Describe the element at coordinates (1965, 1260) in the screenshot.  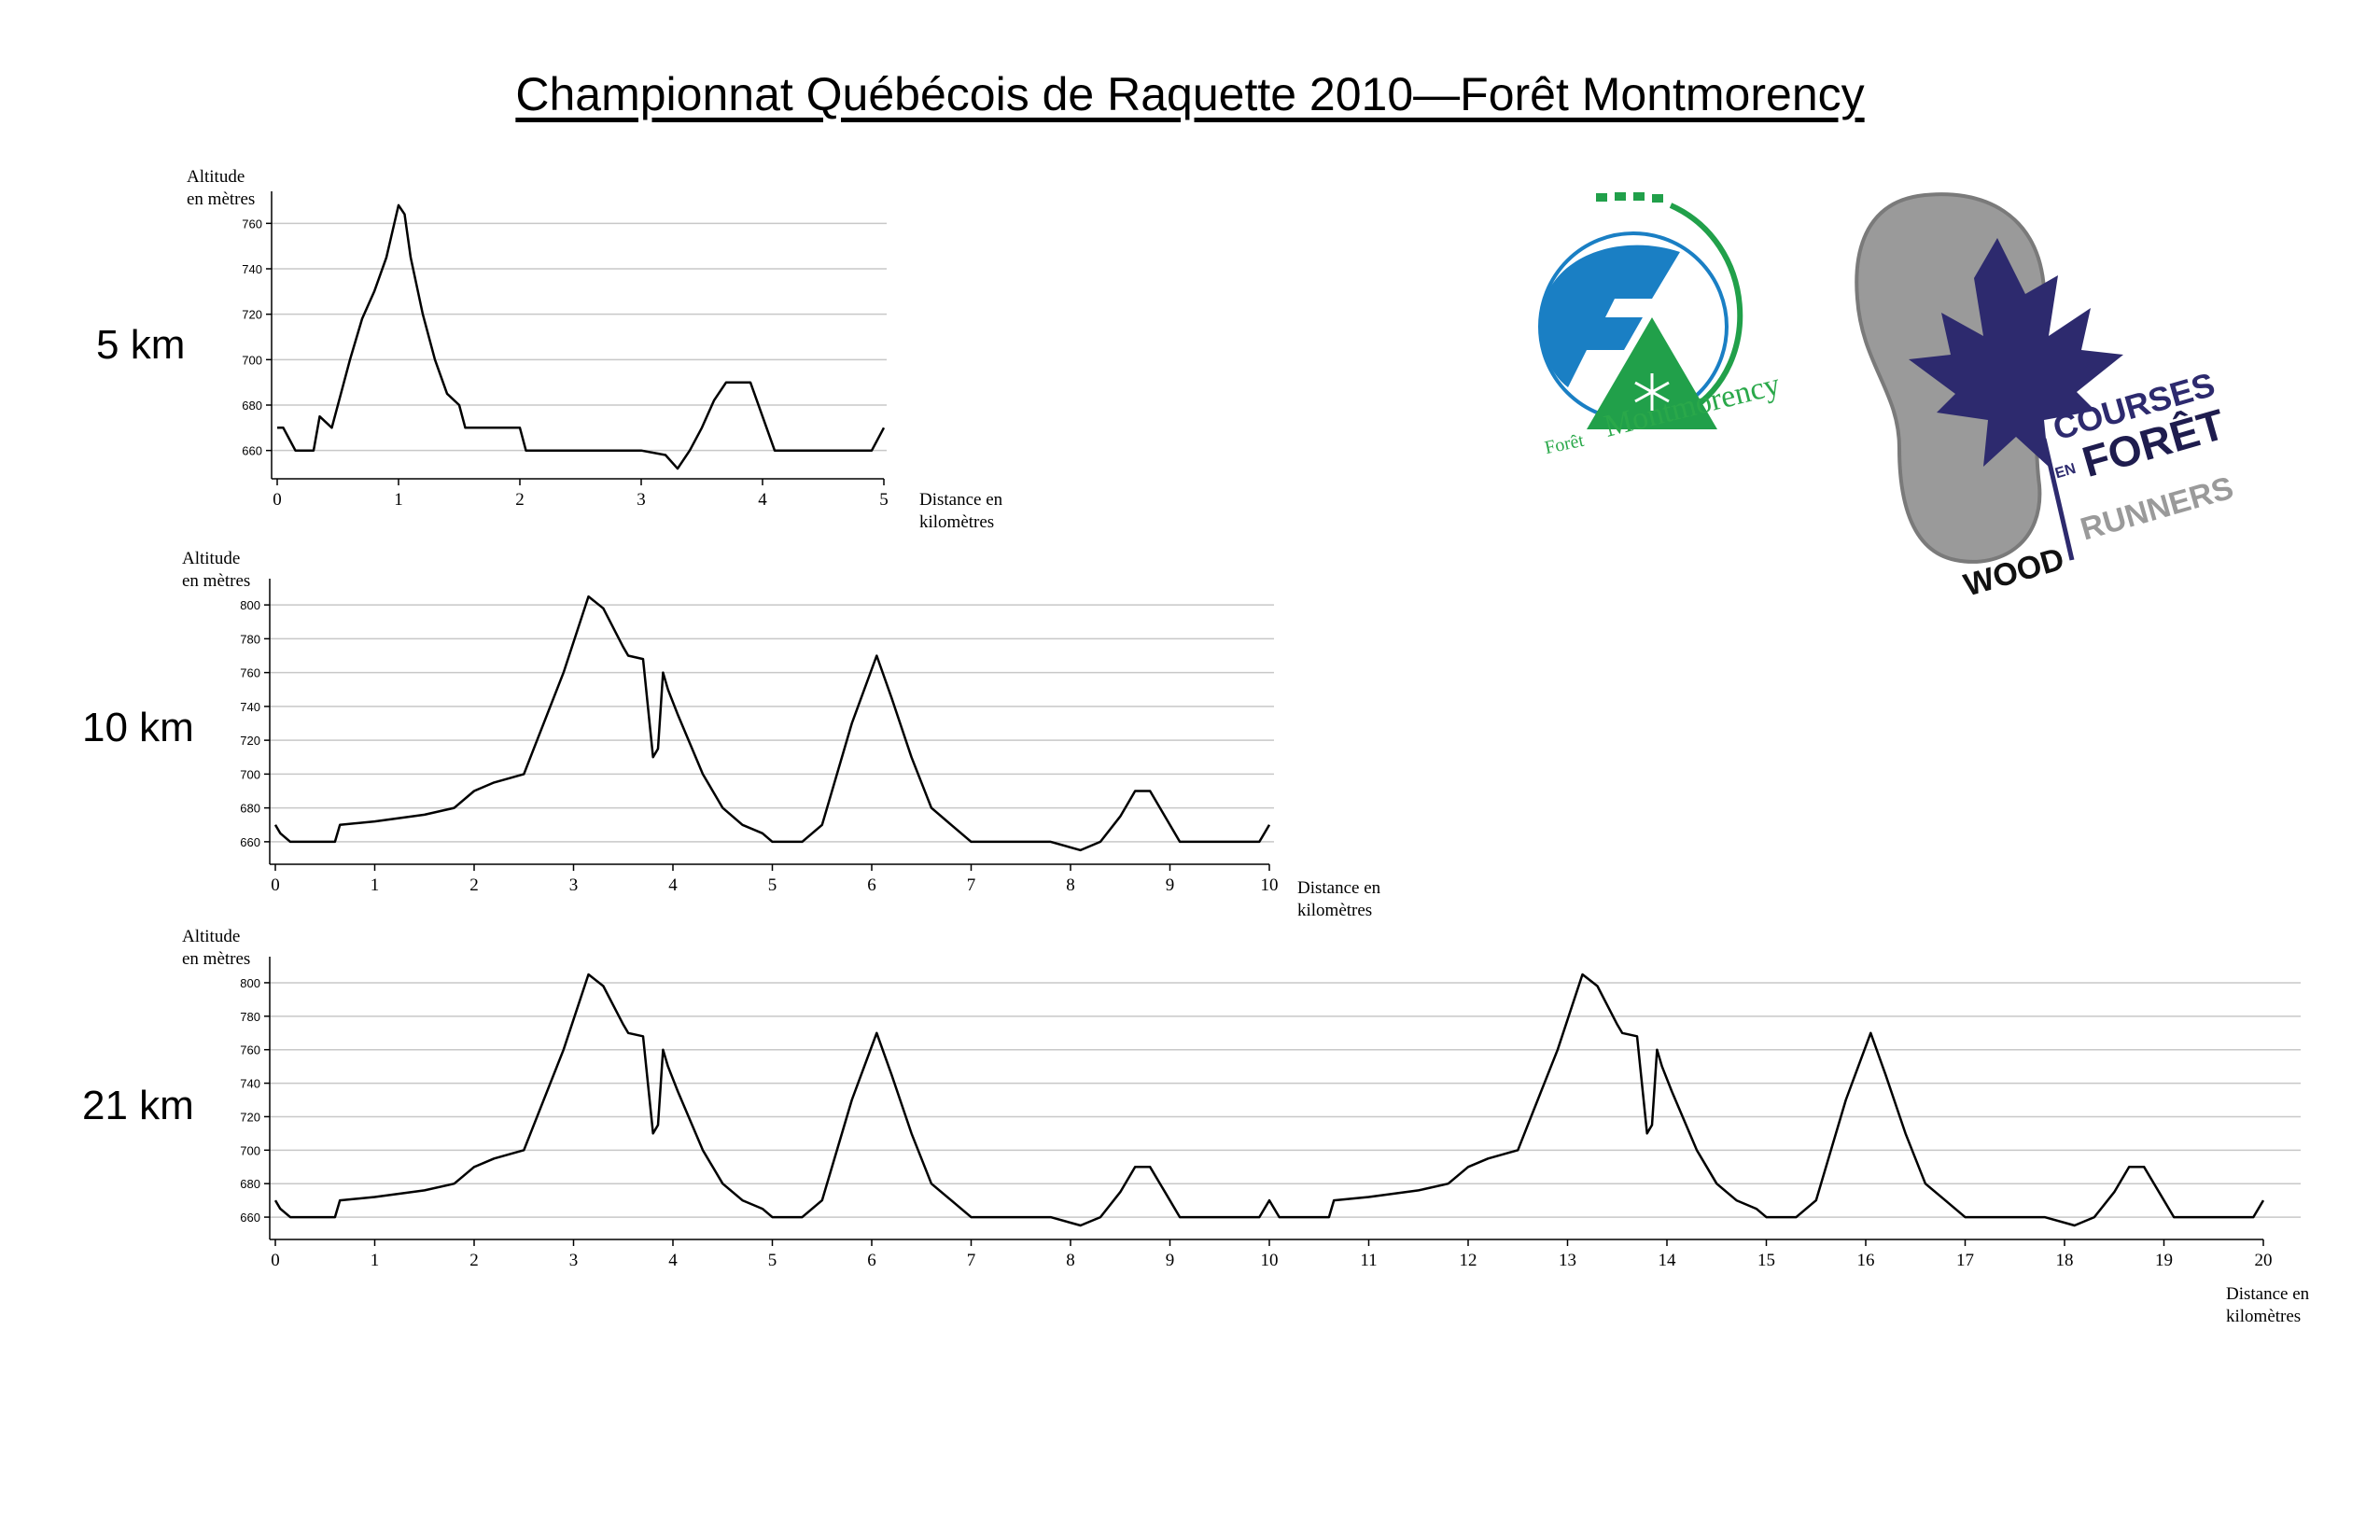
I see `x-tick-label: 17` at that location.